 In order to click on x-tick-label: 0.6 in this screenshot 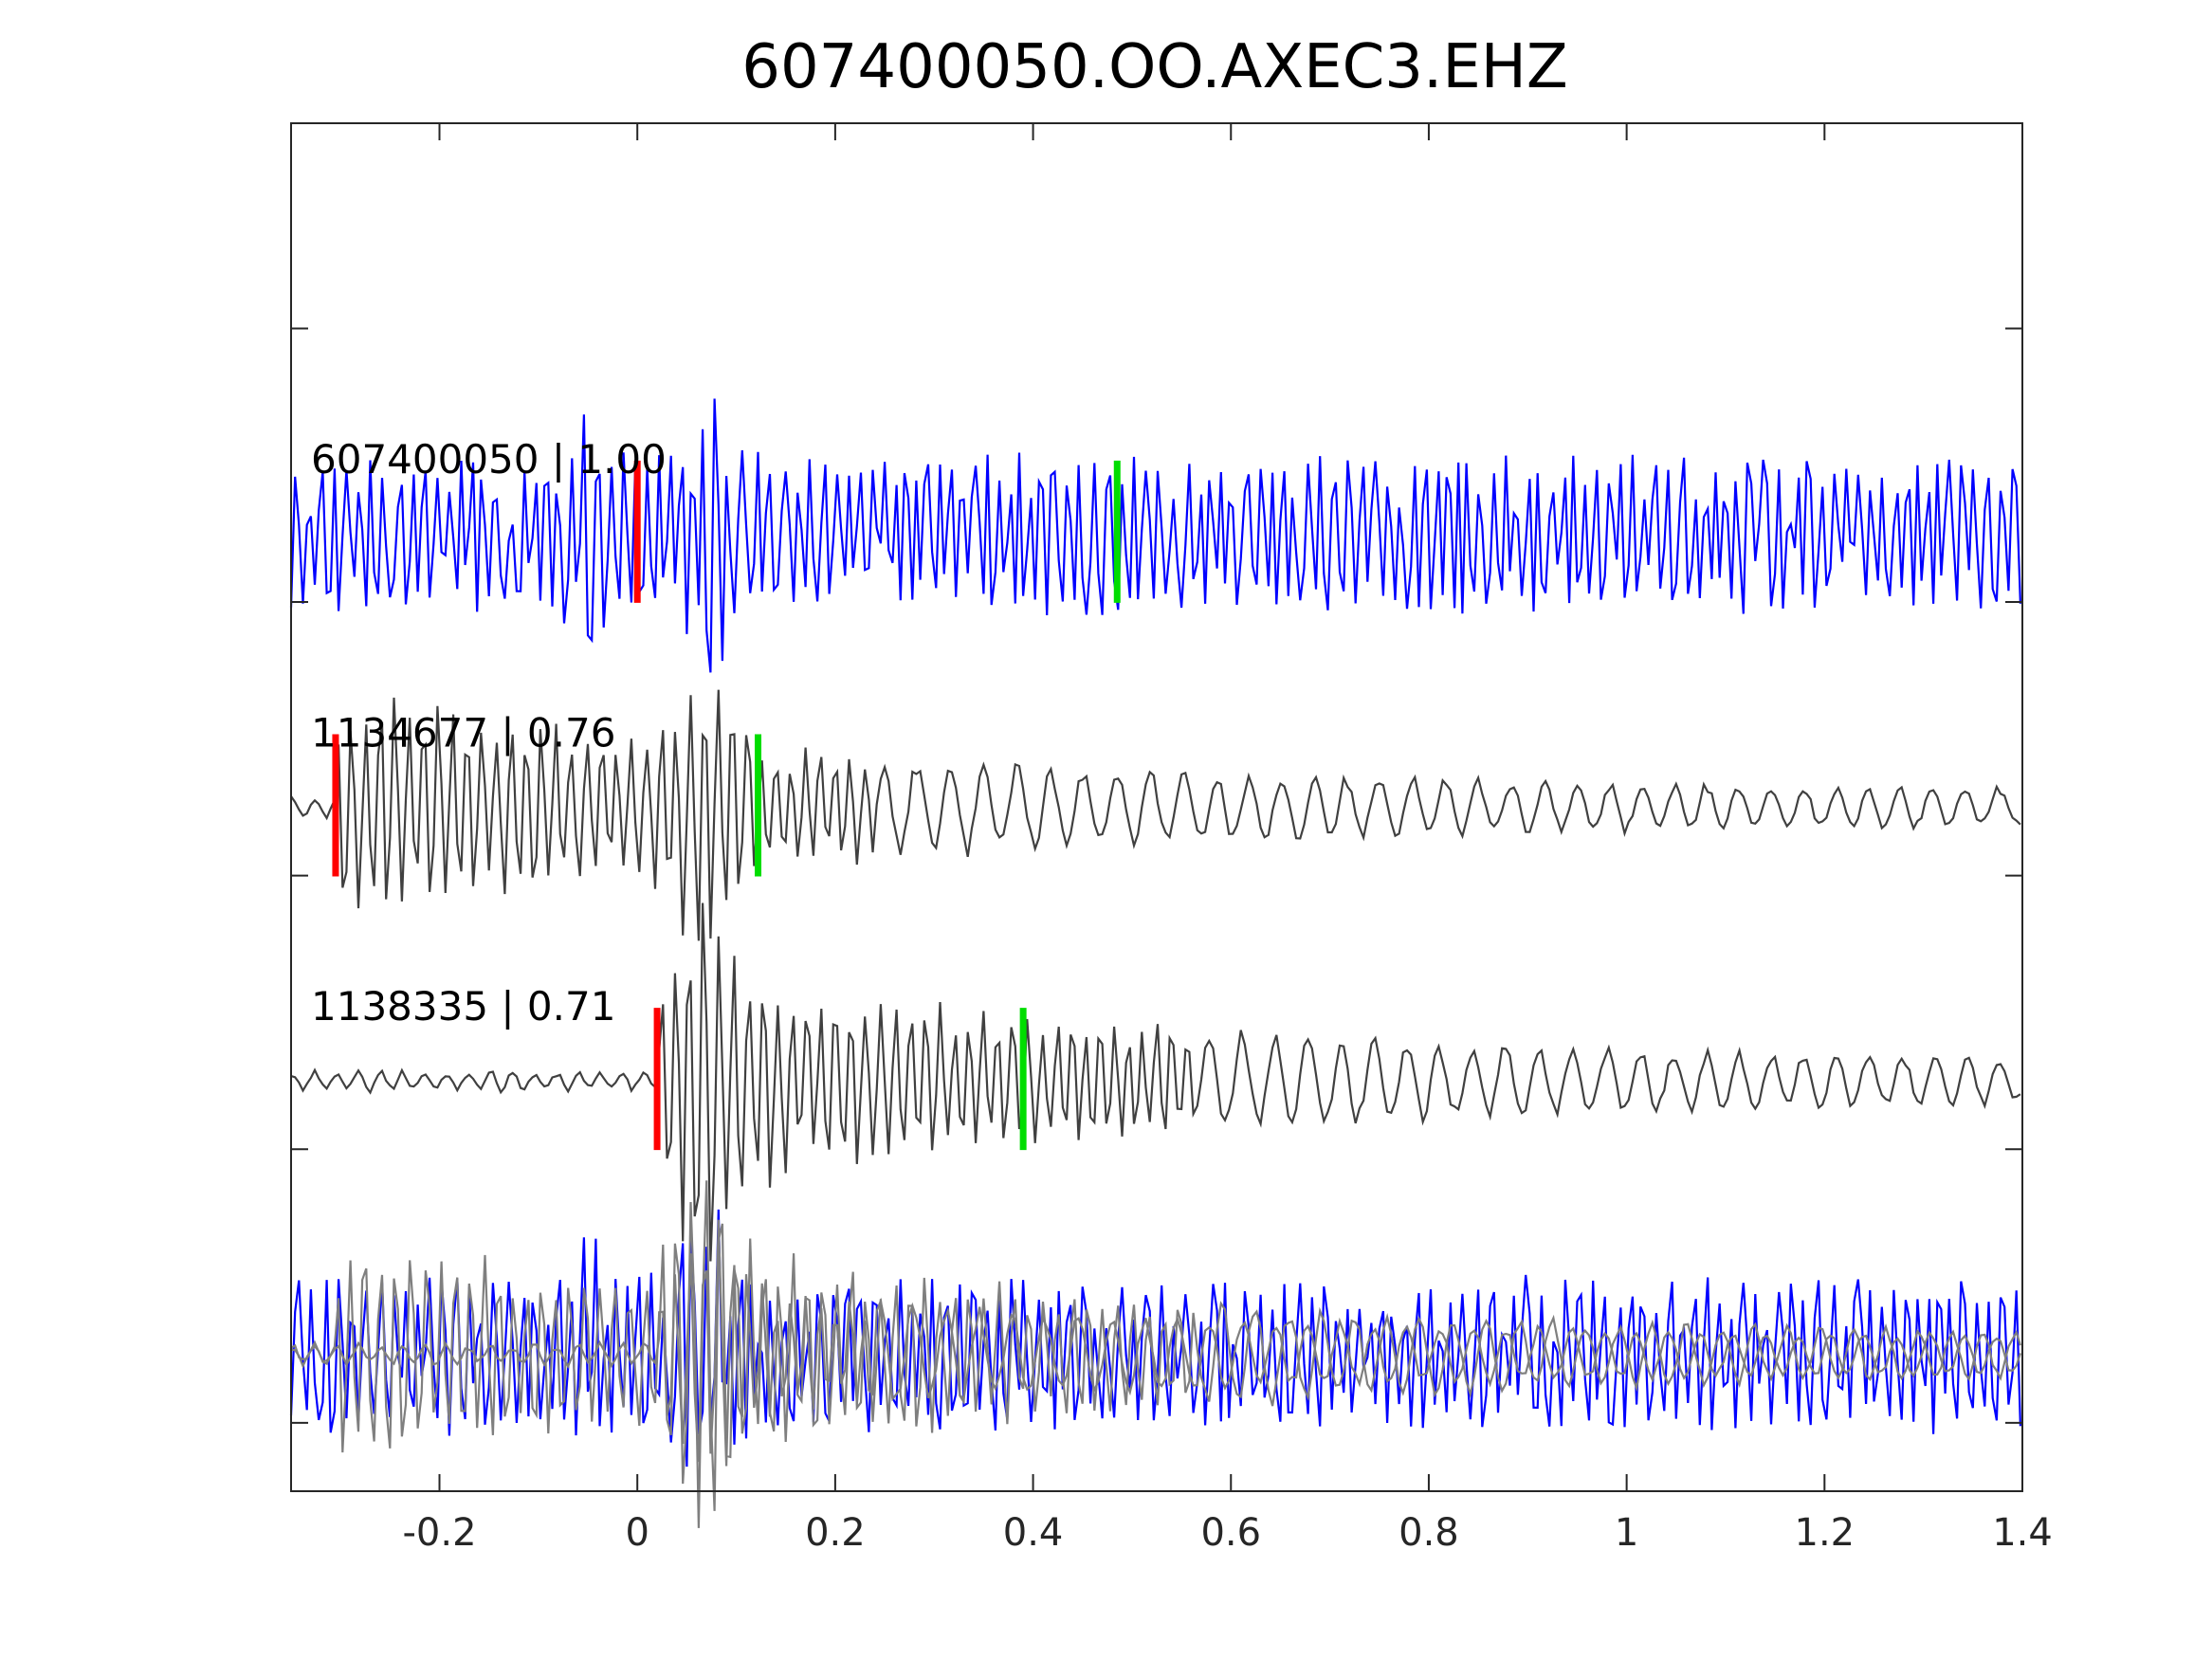, I will do `click(1230, 1533)`.